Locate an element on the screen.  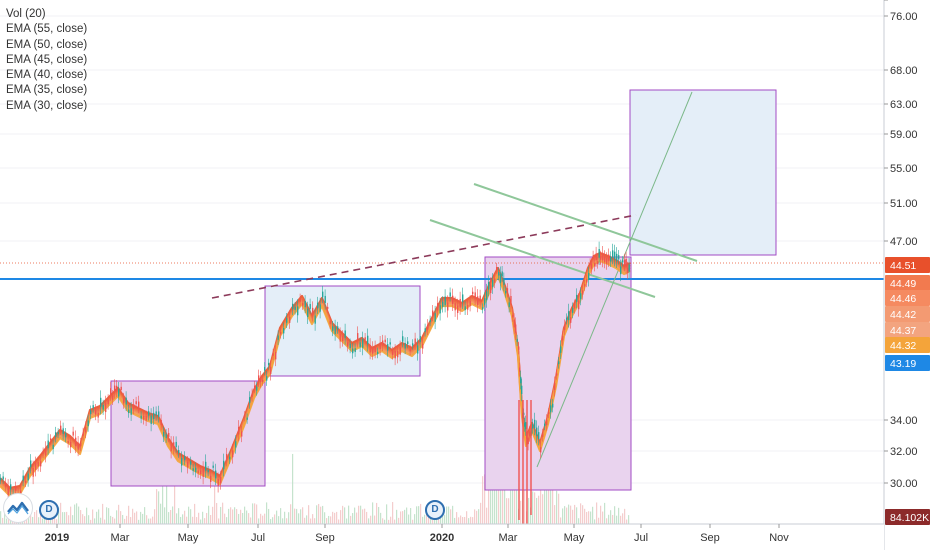
price-badge-bg is located at coordinates (907, 283).